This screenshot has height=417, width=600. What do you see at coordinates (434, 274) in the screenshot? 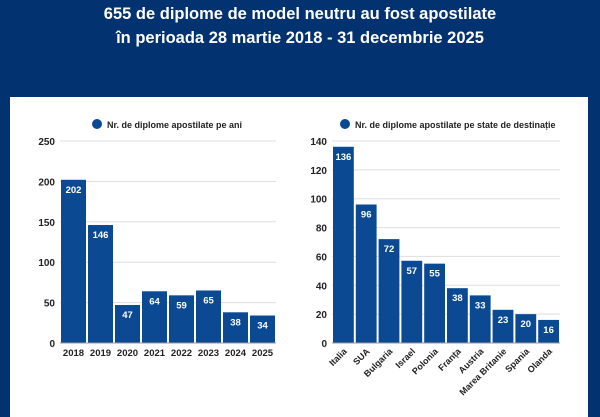
I see `data-label: 55` at bounding box center [434, 274].